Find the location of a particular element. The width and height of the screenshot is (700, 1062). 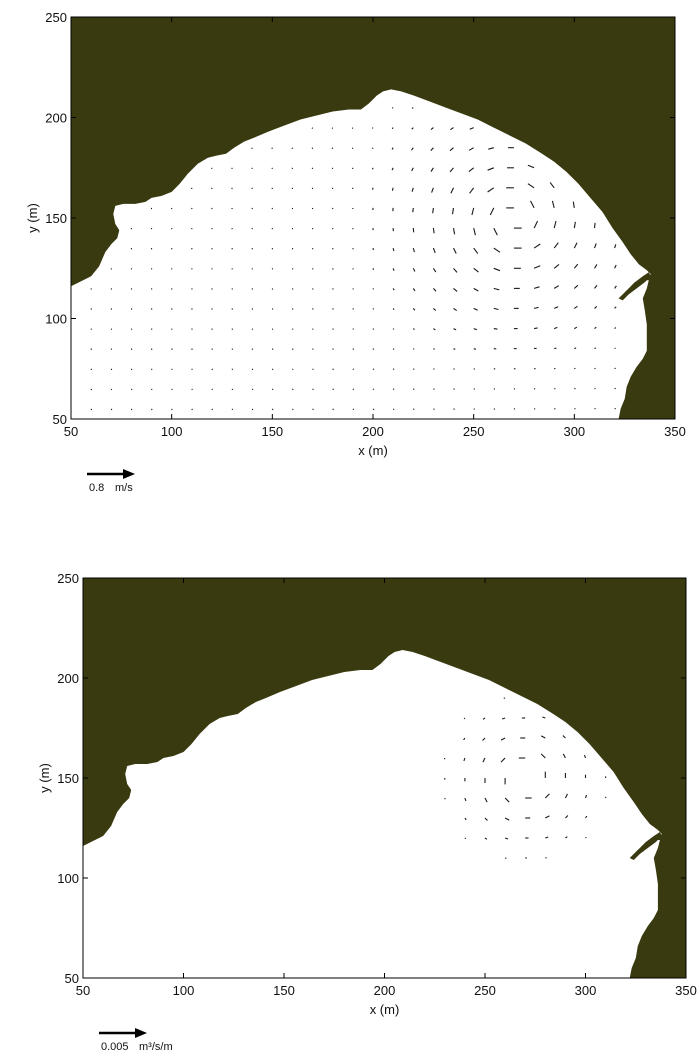

y-tick-label: 100 is located at coordinates (68, 878).